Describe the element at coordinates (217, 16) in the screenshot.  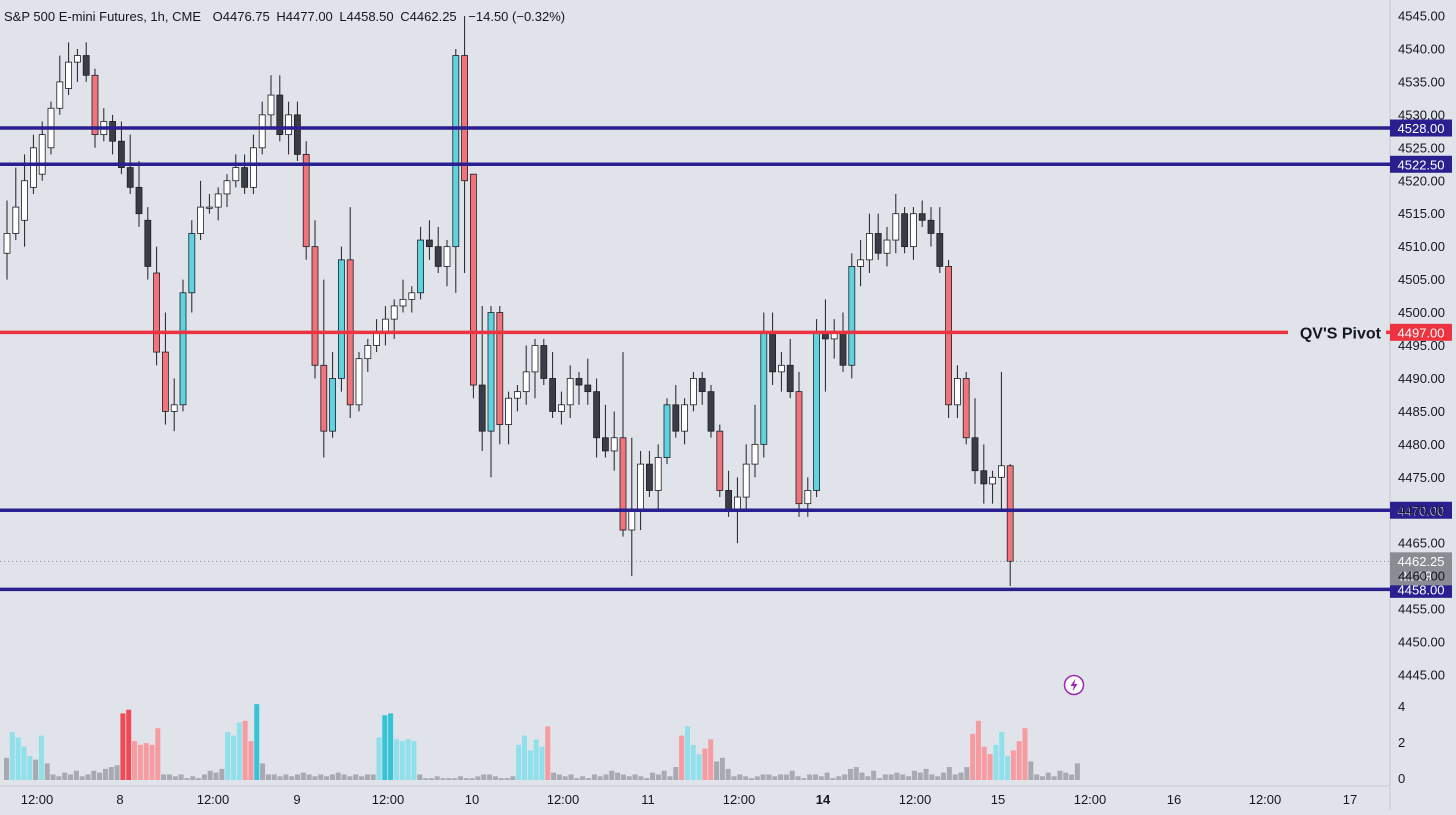
I see `open-label: O` at that location.